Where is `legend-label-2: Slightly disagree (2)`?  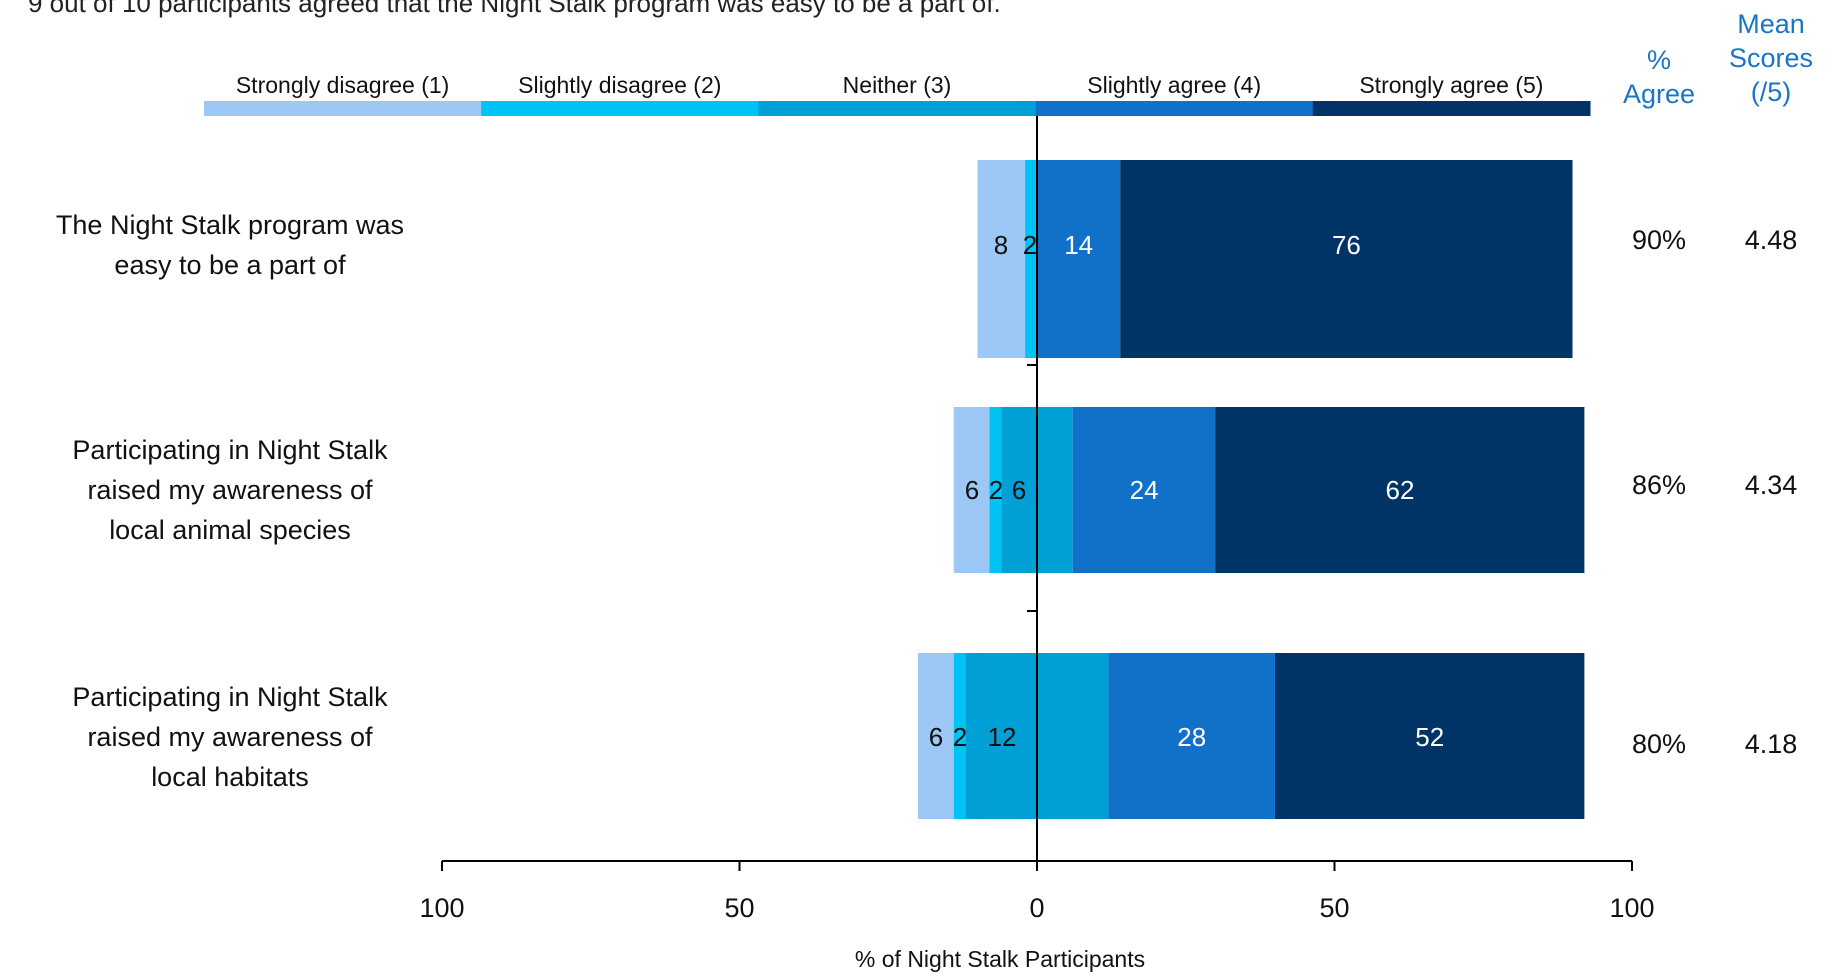 legend-label-2: Slightly disagree (2) is located at coordinates (619, 85).